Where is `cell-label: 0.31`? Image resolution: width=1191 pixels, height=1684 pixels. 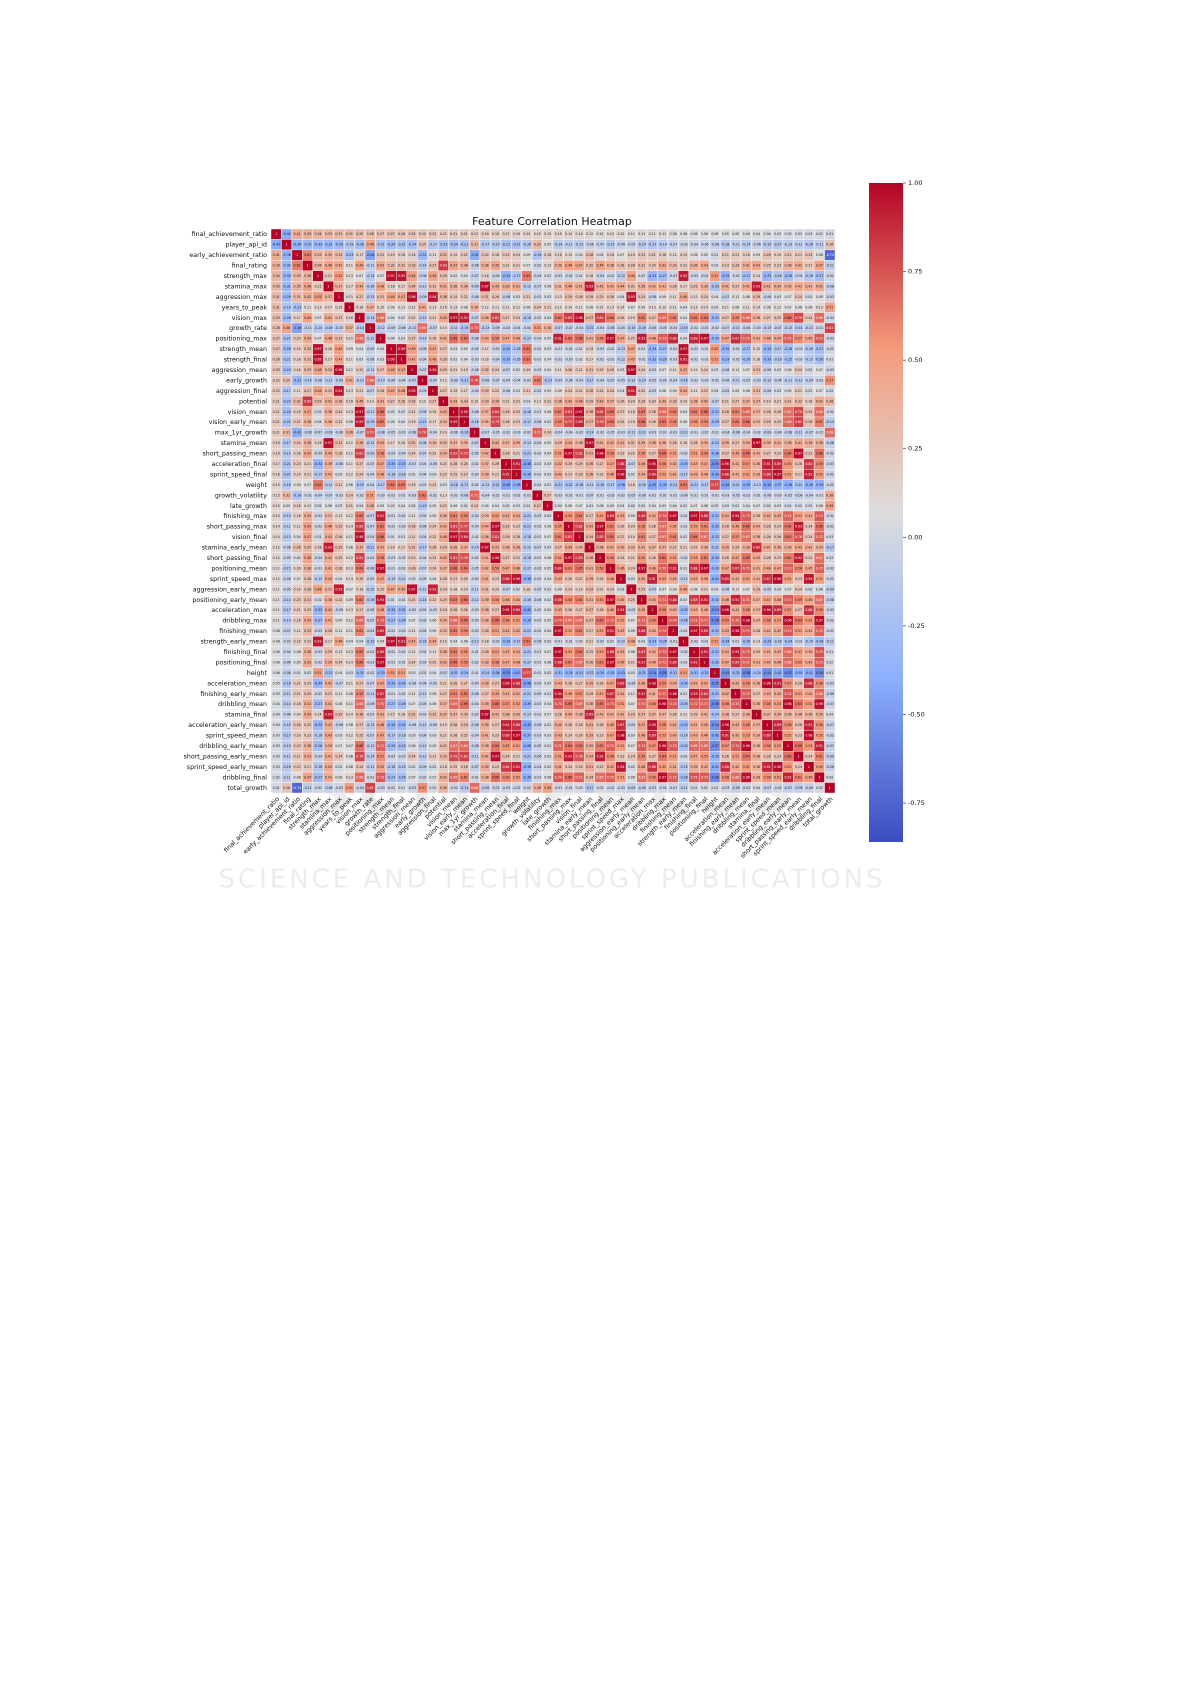
cell-label: 0.31 is located at coordinates (328, 391).